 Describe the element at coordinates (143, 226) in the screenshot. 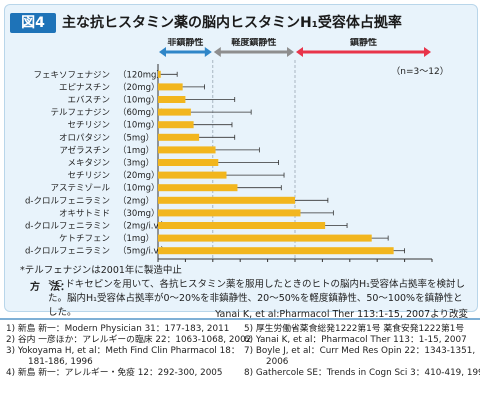

I see `category-dose-label: （2mg/i.v.）` at that location.